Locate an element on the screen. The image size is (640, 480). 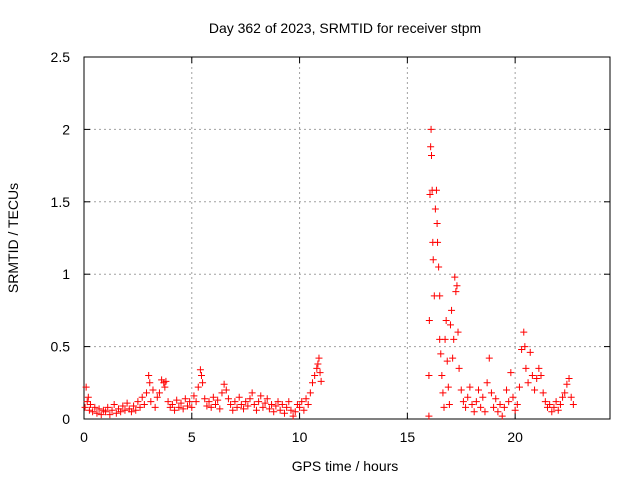
x-tick-label: 5 is located at coordinates (192, 437).